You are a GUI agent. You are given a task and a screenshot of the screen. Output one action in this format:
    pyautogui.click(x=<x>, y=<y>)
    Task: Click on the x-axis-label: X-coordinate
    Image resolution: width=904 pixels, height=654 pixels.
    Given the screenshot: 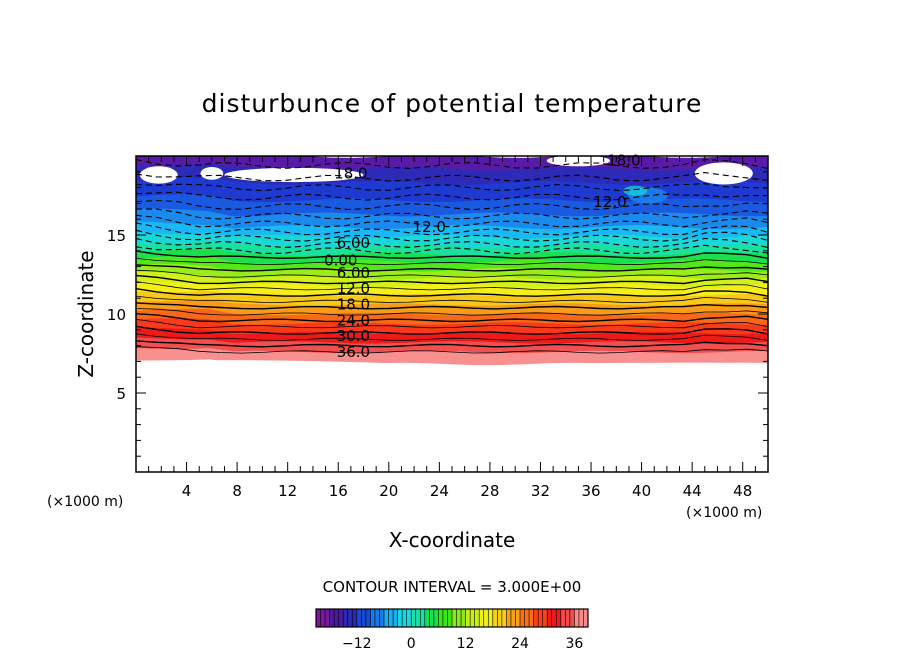 What is the action you would take?
    pyautogui.click(x=452, y=540)
    